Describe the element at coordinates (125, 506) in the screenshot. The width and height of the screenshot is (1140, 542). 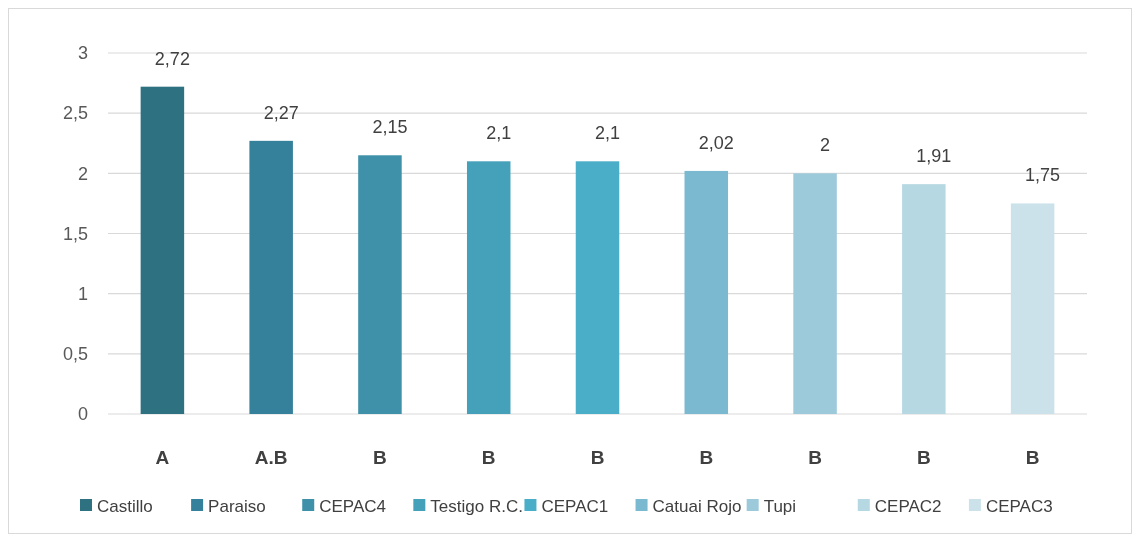
I see `legend-label: Castillo` at that location.